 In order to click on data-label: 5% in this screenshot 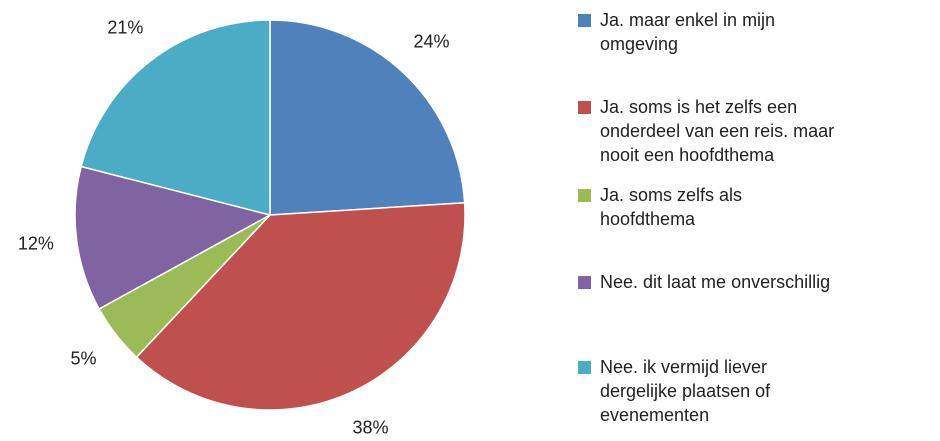, I will do `click(84, 358)`.